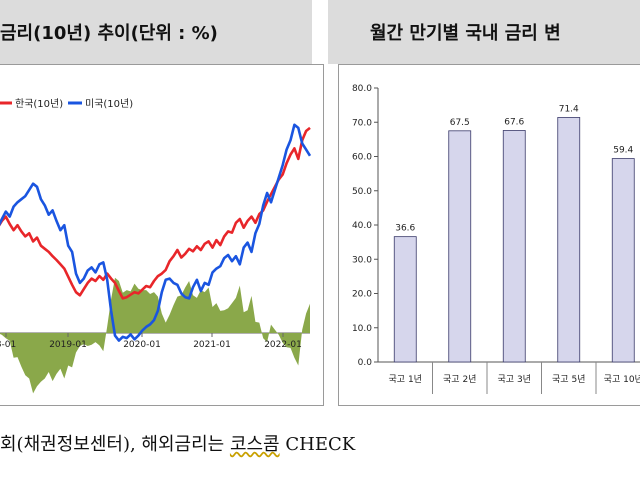 Image resolution: width=640 pixels, height=480 pixels. I want to click on y-tick-label: 80.0, so click(362, 89).